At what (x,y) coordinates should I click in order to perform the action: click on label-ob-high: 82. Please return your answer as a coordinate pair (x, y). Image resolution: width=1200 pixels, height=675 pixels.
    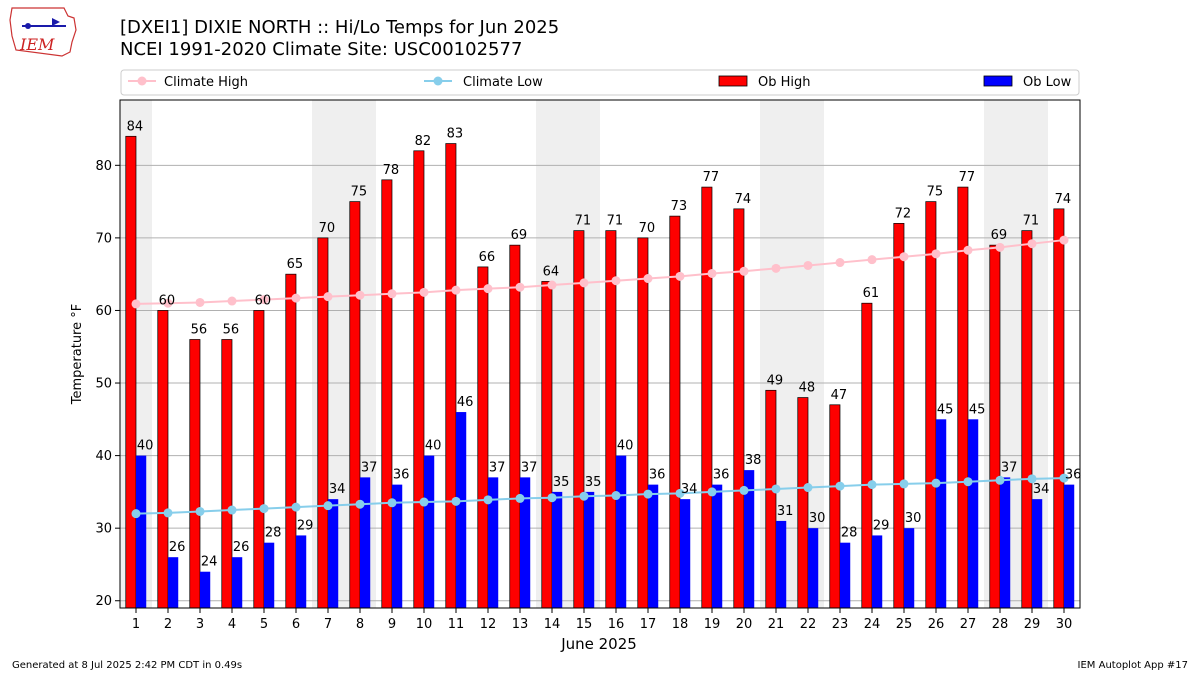
    Looking at the image, I should click on (423, 141).